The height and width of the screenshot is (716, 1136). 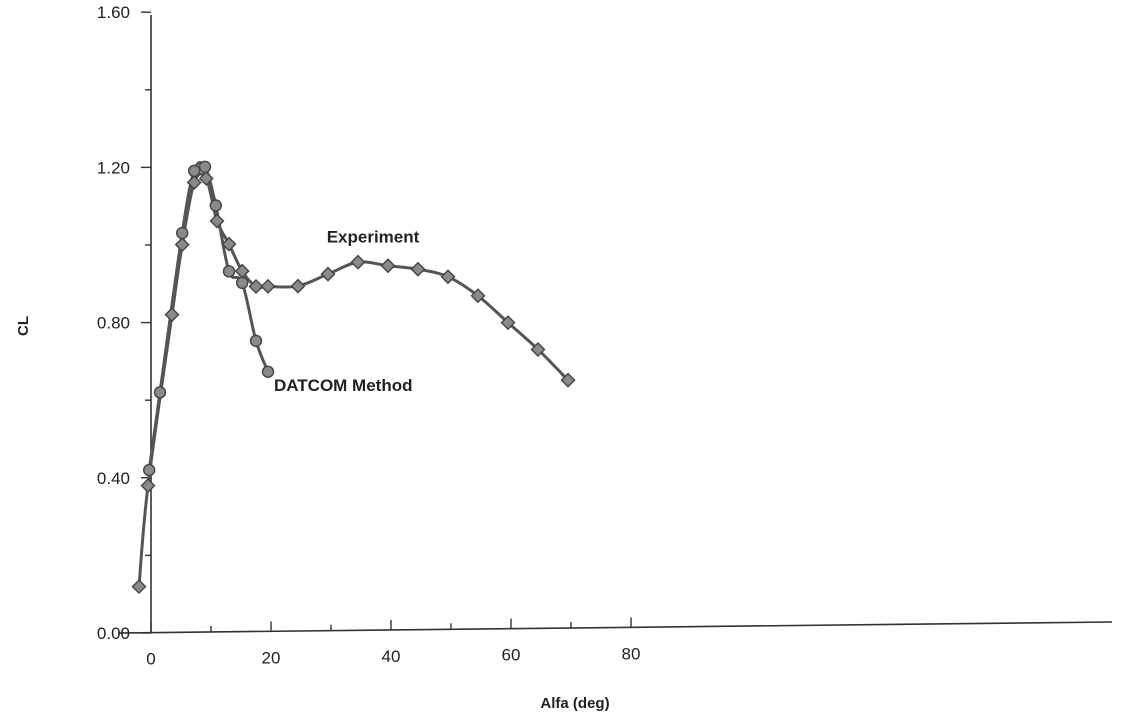 I want to click on x-tick-label: 80, so click(x=631, y=653).